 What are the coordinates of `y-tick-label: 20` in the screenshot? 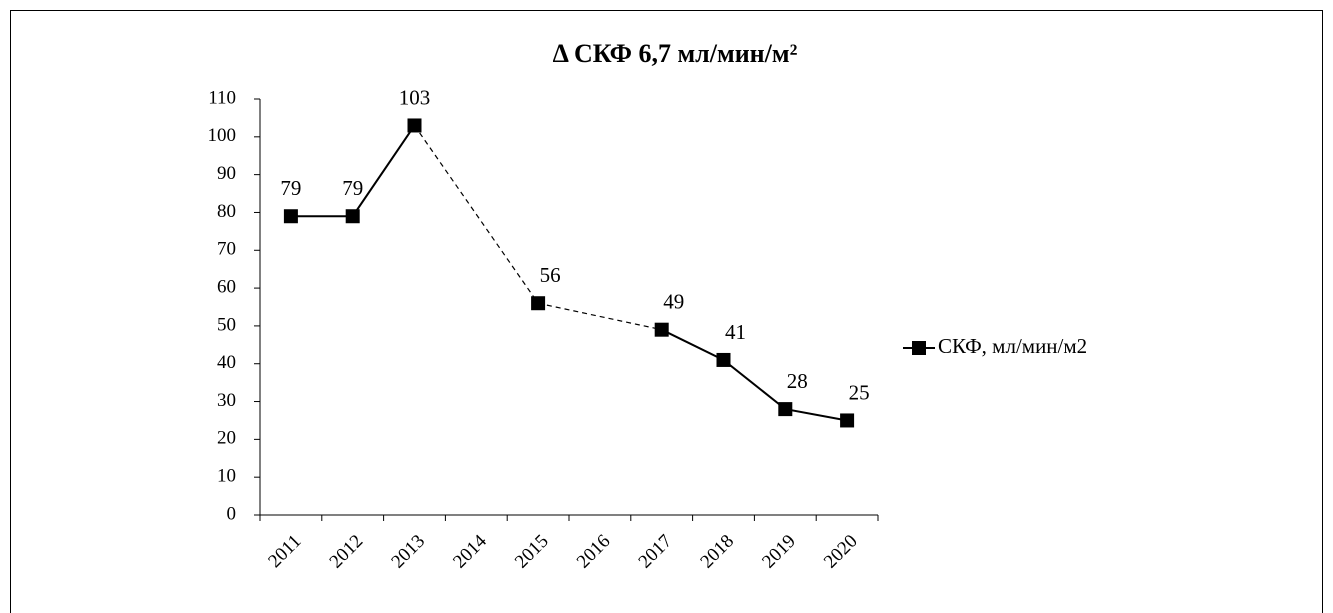 It's located at (226, 438).